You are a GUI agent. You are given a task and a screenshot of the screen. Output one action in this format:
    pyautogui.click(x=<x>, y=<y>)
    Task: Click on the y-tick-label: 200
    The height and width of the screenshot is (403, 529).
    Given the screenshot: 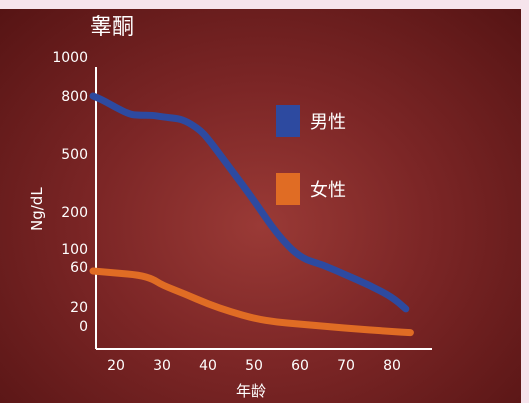 What is the action you would take?
    pyautogui.click(x=74, y=213)
    